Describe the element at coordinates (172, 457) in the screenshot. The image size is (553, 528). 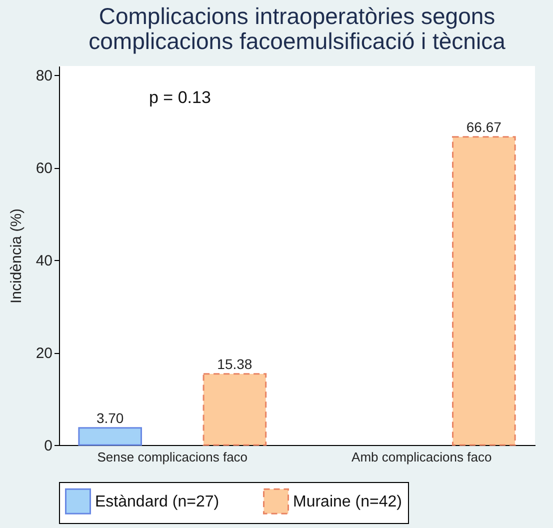
I see `x-tick-label: Sense complicacions faco` at that location.